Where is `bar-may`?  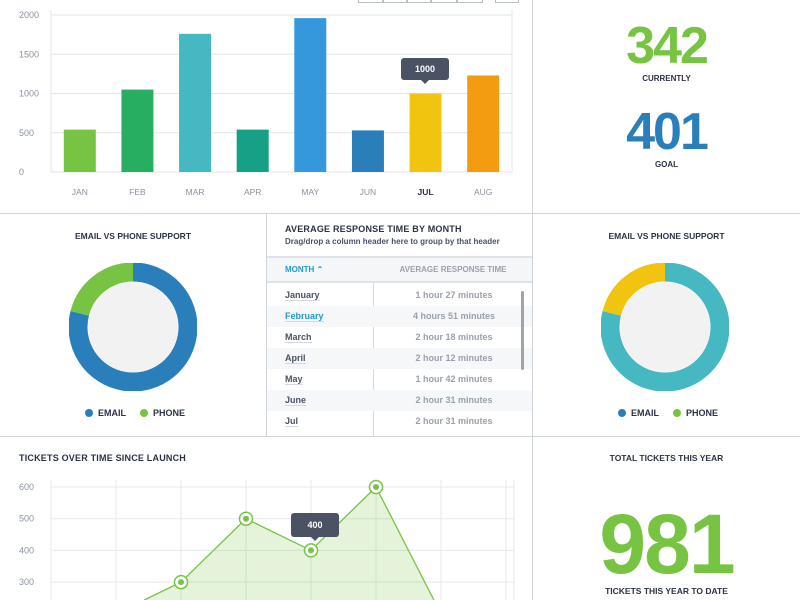 bar-may is located at coordinates (310, 95).